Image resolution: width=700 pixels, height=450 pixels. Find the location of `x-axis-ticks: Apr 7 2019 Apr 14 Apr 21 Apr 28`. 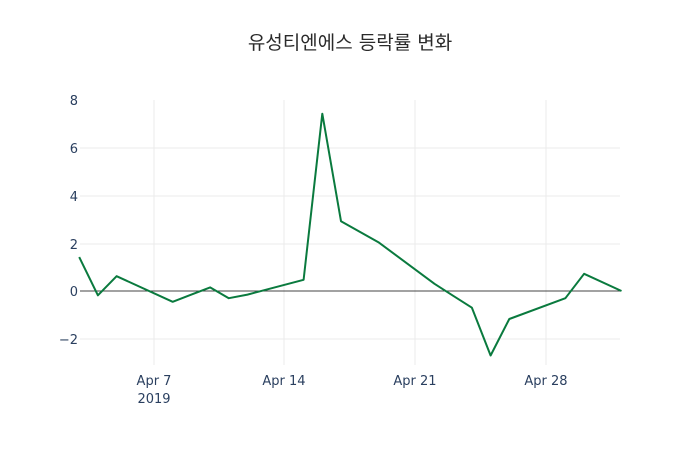

x-axis-ticks: Apr 7 2019 Apr 14 Apr 21 Apr 28 is located at coordinates (352, 390).